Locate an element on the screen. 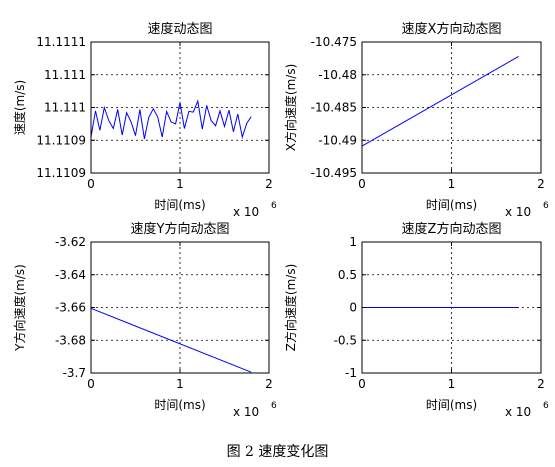  y-tick-label: -3.62 is located at coordinates (70, 242).